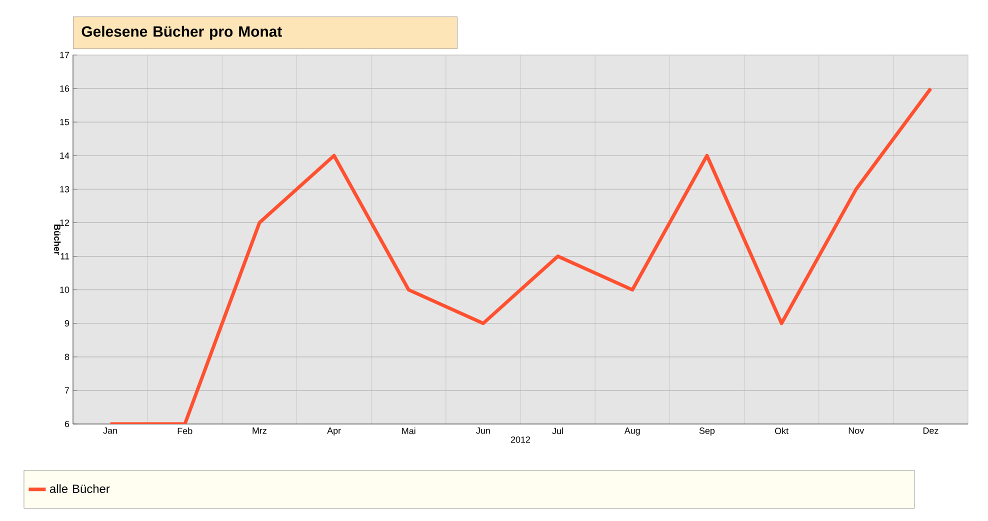 The height and width of the screenshot is (521, 988). I want to click on x-tick-label: Sep, so click(707, 432).